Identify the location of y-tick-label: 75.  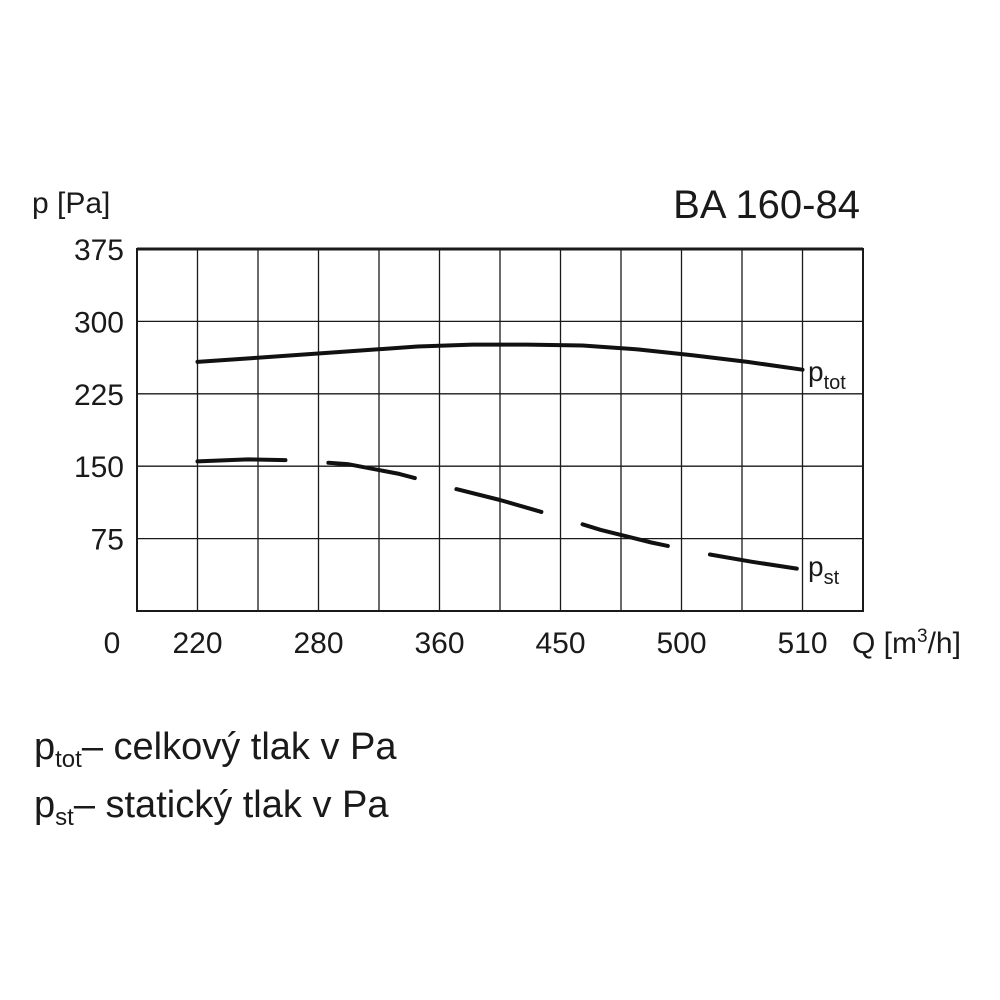
(107, 540).